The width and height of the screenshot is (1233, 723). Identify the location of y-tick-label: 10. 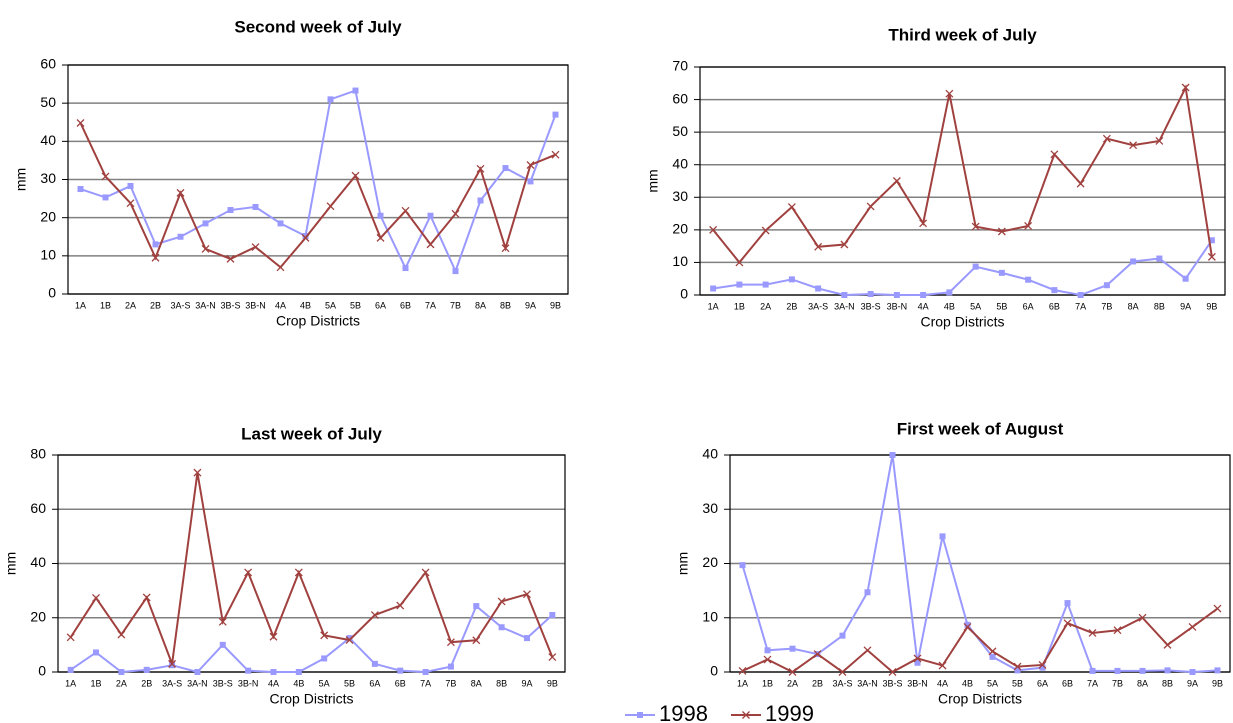
(48, 255).